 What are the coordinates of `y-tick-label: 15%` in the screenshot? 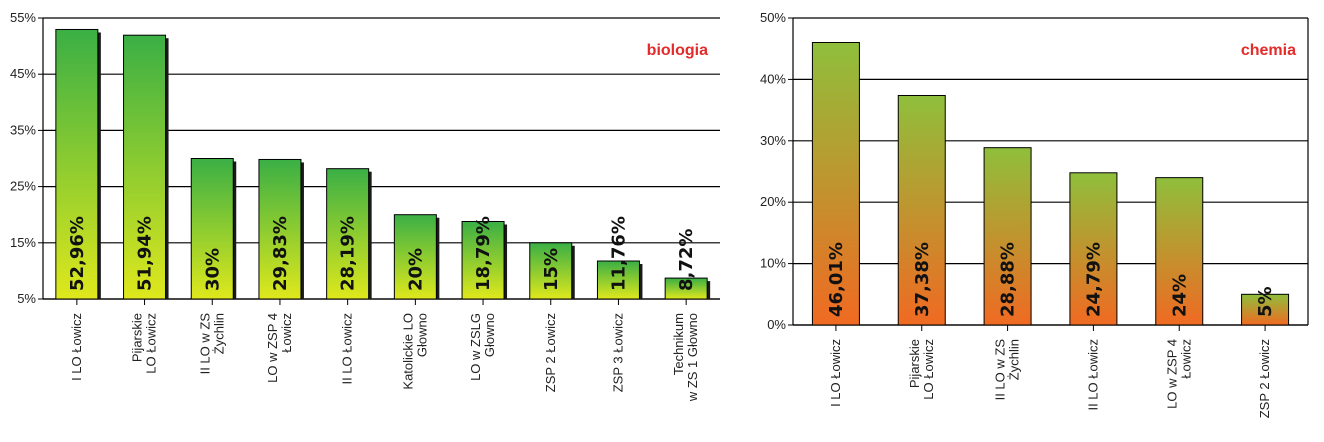 It's located at (23, 242).